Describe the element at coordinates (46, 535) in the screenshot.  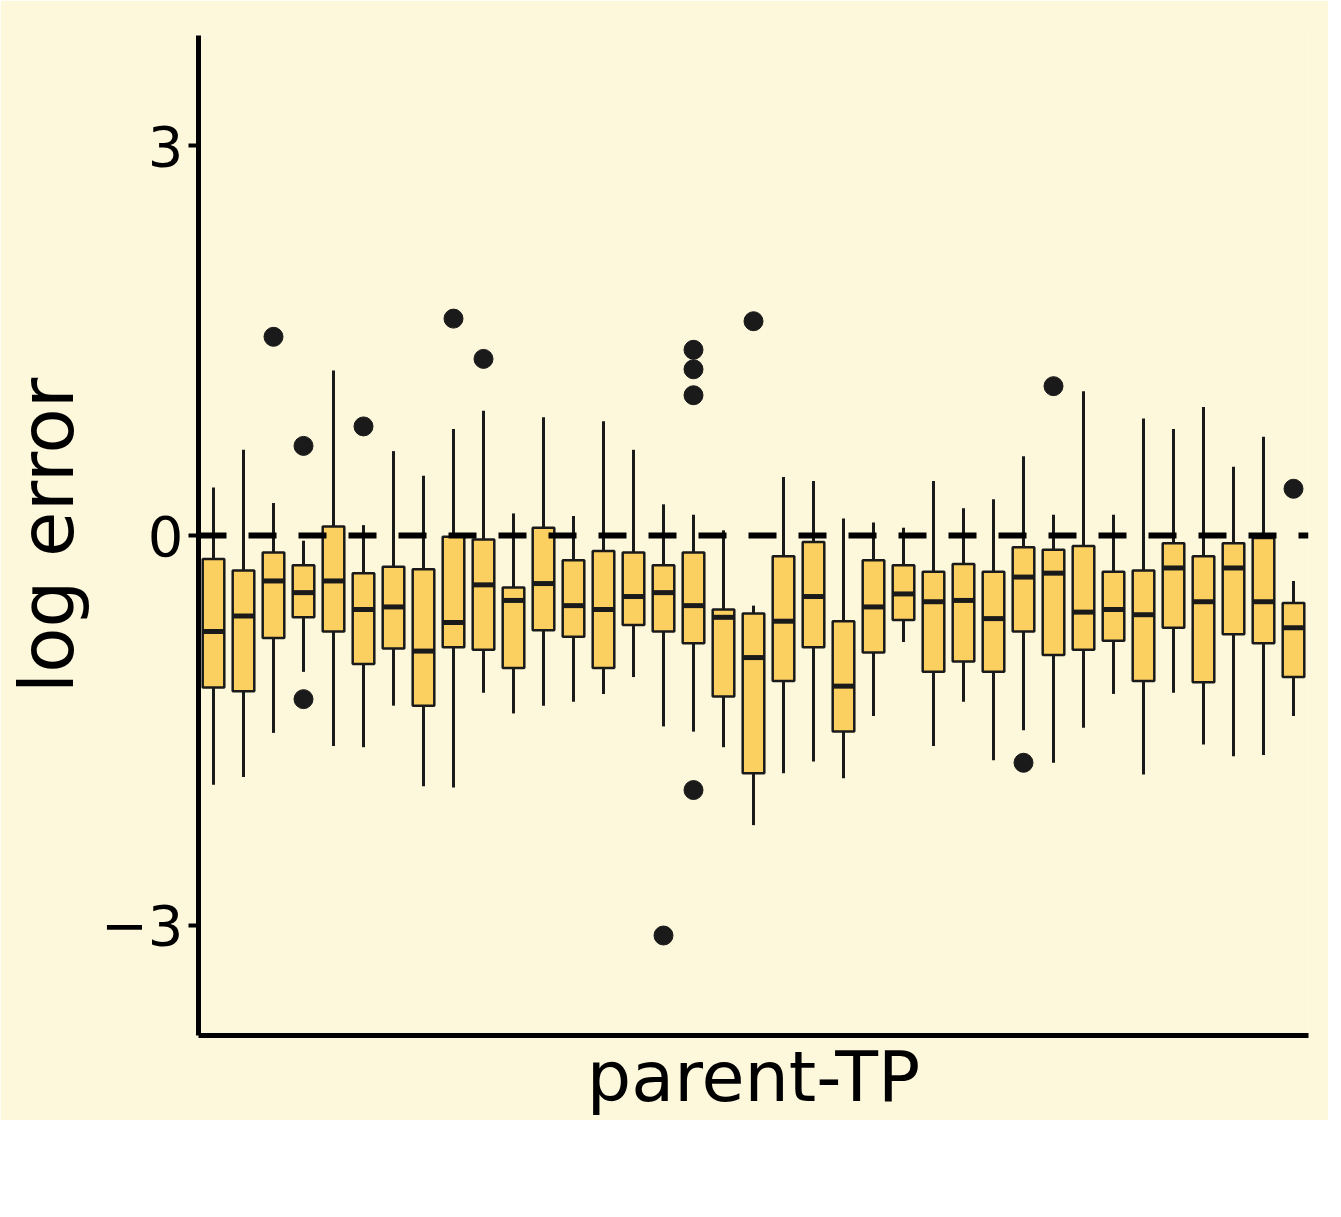
I see `y-axis-title: log error` at that location.